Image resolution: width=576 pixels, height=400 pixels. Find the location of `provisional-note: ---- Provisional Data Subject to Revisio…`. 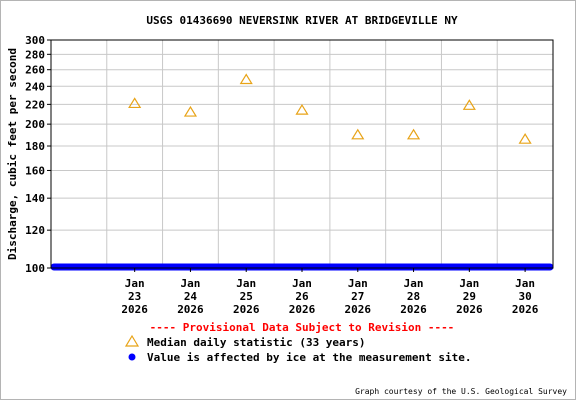

provisional-note: ---- Provisional Data Subject to Revisio… is located at coordinates (302, 327).